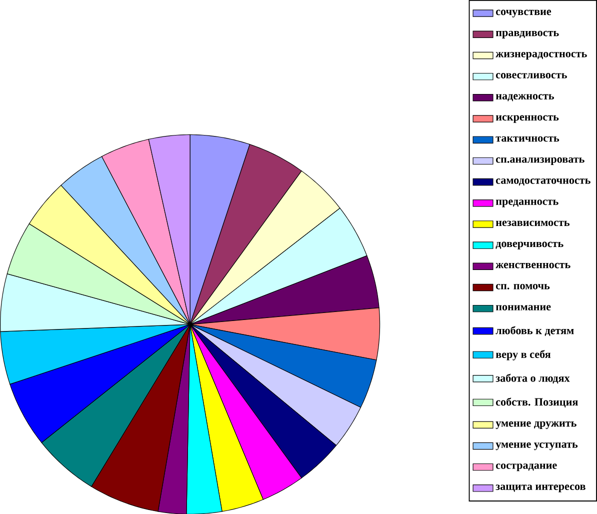 This screenshot has height=514, width=597. Describe the element at coordinates (540, 161) in the screenshot. I see `legend-label: сп.анализировать` at that location.